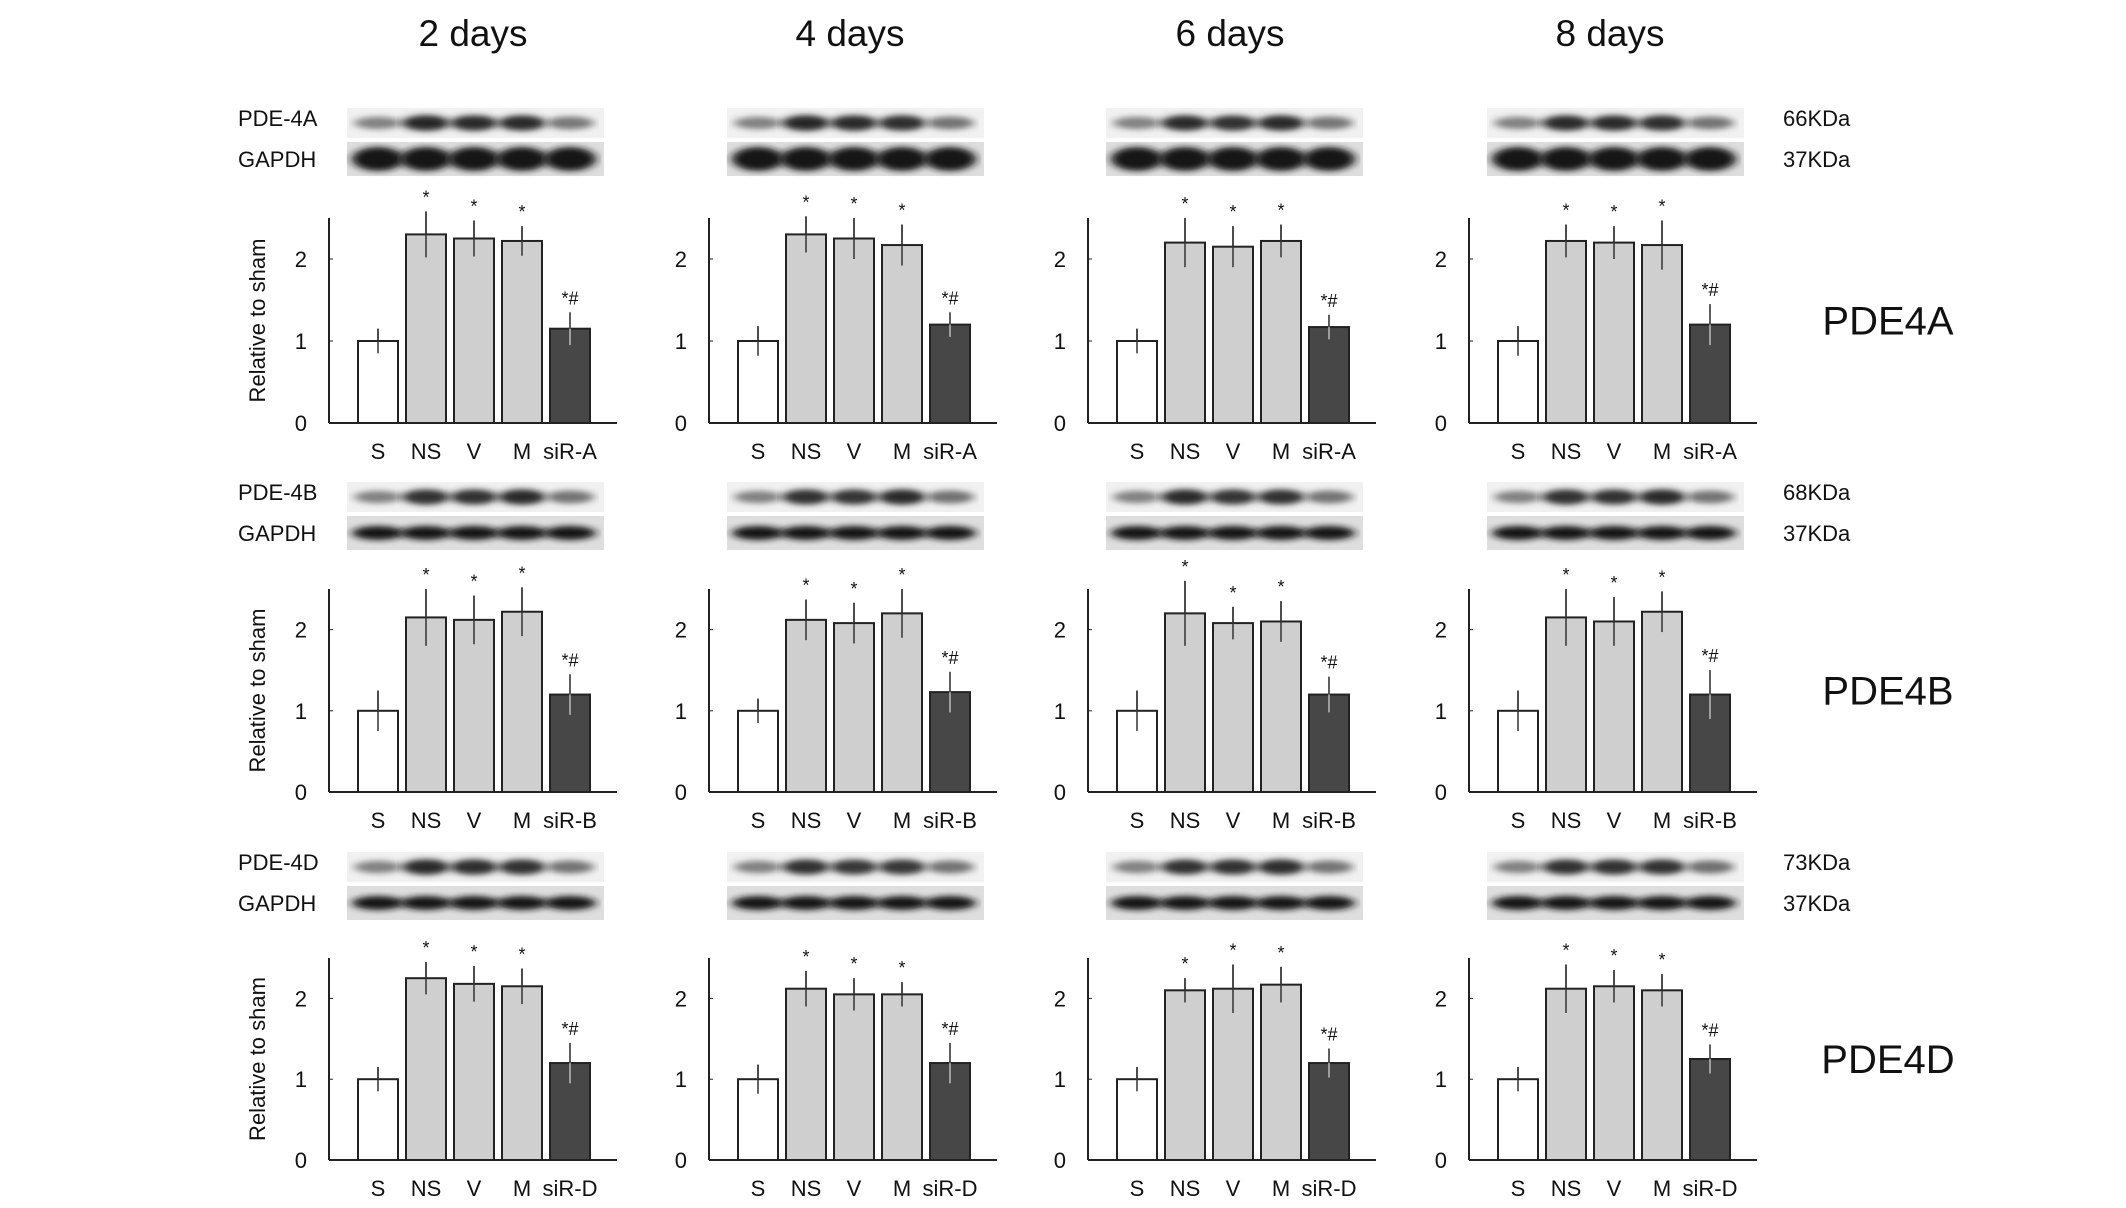 The height and width of the screenshot is (1208, 2126). Describe the element at coordinates (278, 862) in the screenshot. I see `blot-target-label: PDE-4D` at that location.